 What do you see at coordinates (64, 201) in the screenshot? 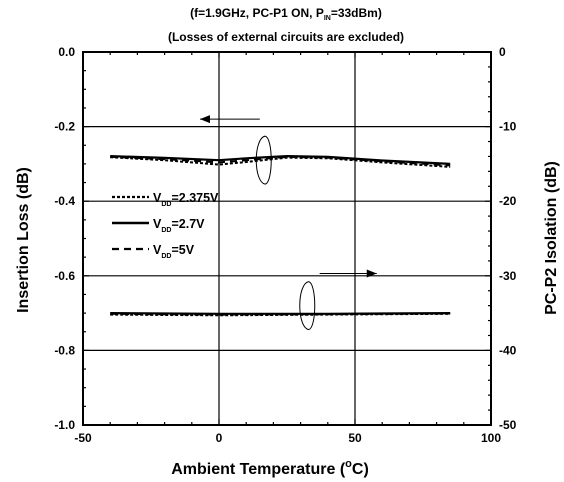
I see `y-tick-label-left: -0.4` at bounding box center [64, 201].